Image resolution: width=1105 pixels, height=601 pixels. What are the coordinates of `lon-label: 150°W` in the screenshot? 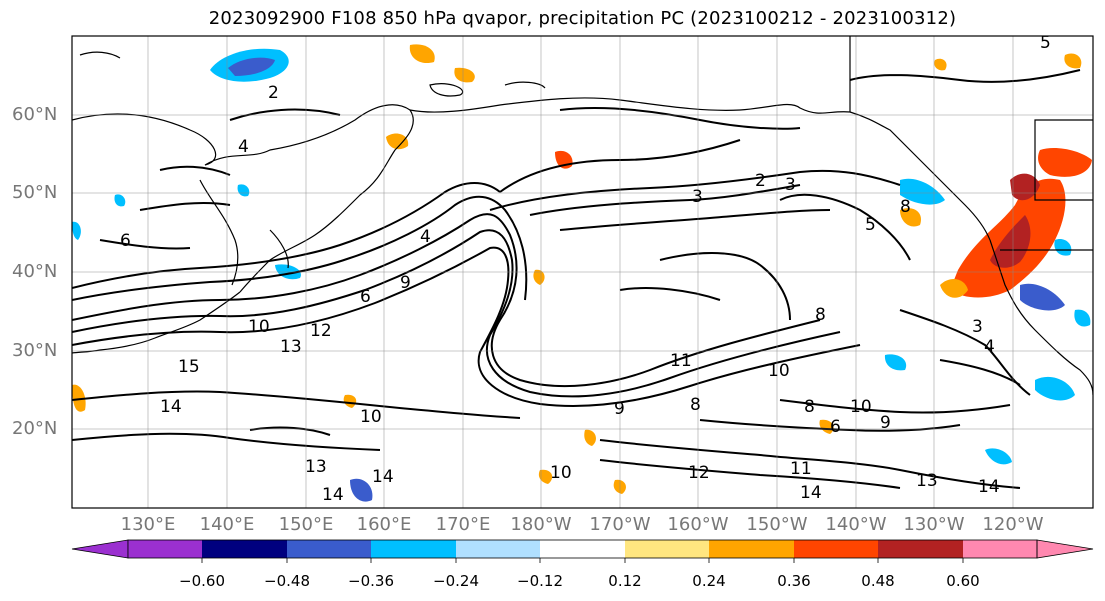 It's located at (777, 524).